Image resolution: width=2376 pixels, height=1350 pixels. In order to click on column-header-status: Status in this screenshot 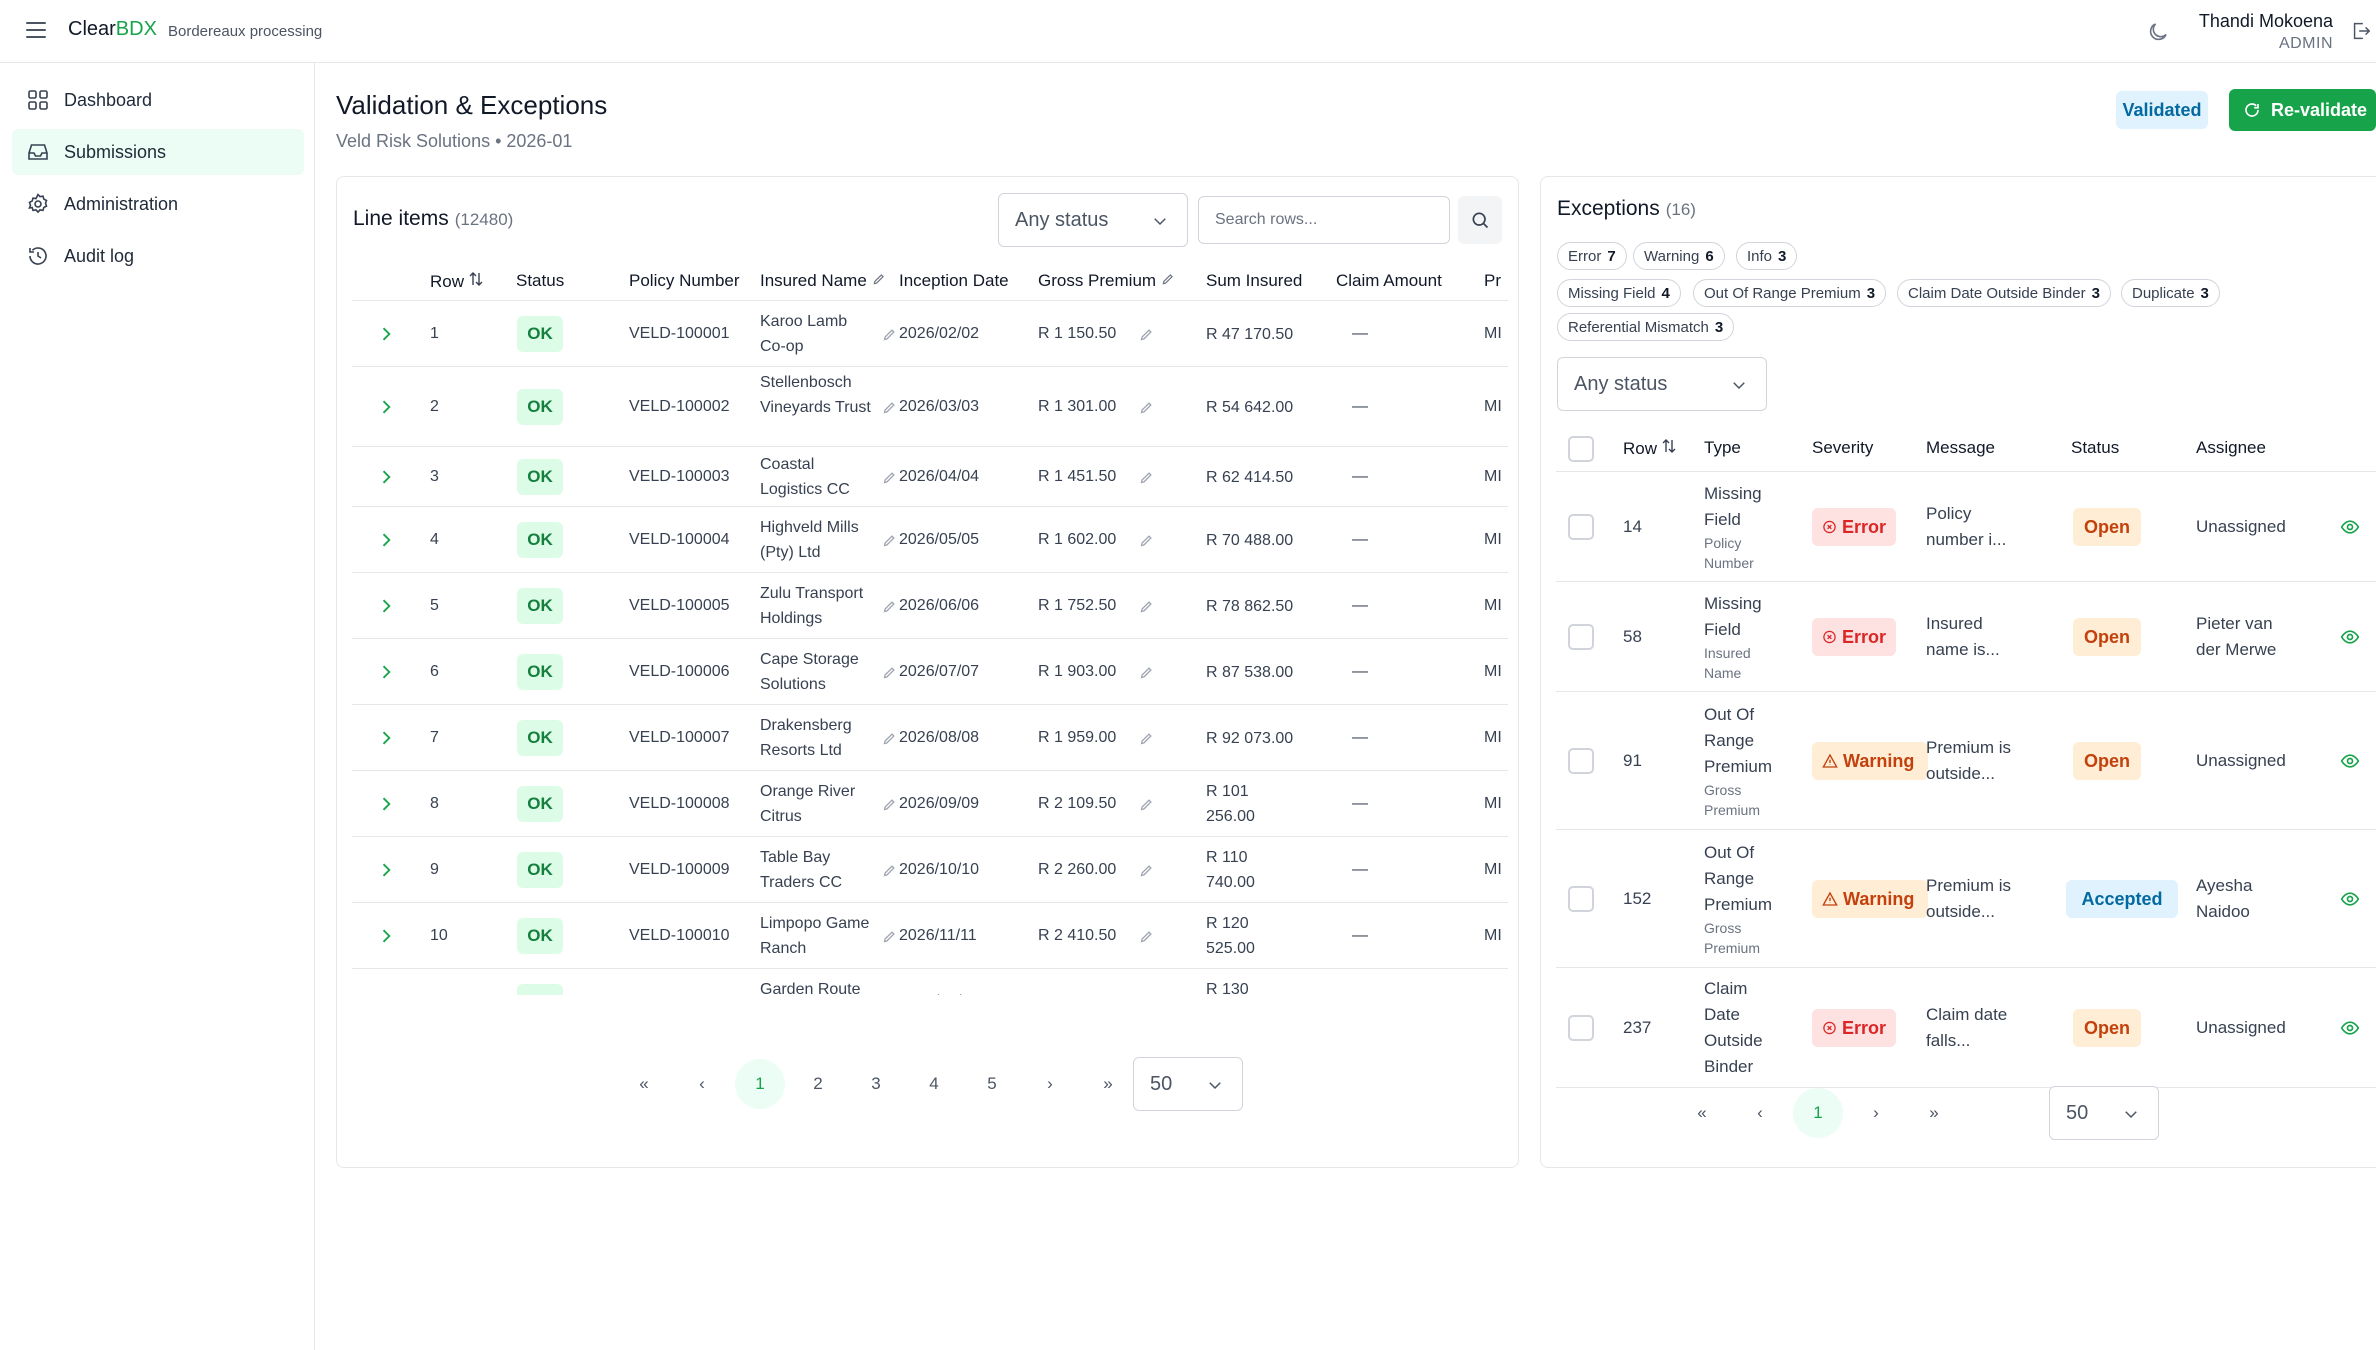, I will do `click(2095, 447)`.